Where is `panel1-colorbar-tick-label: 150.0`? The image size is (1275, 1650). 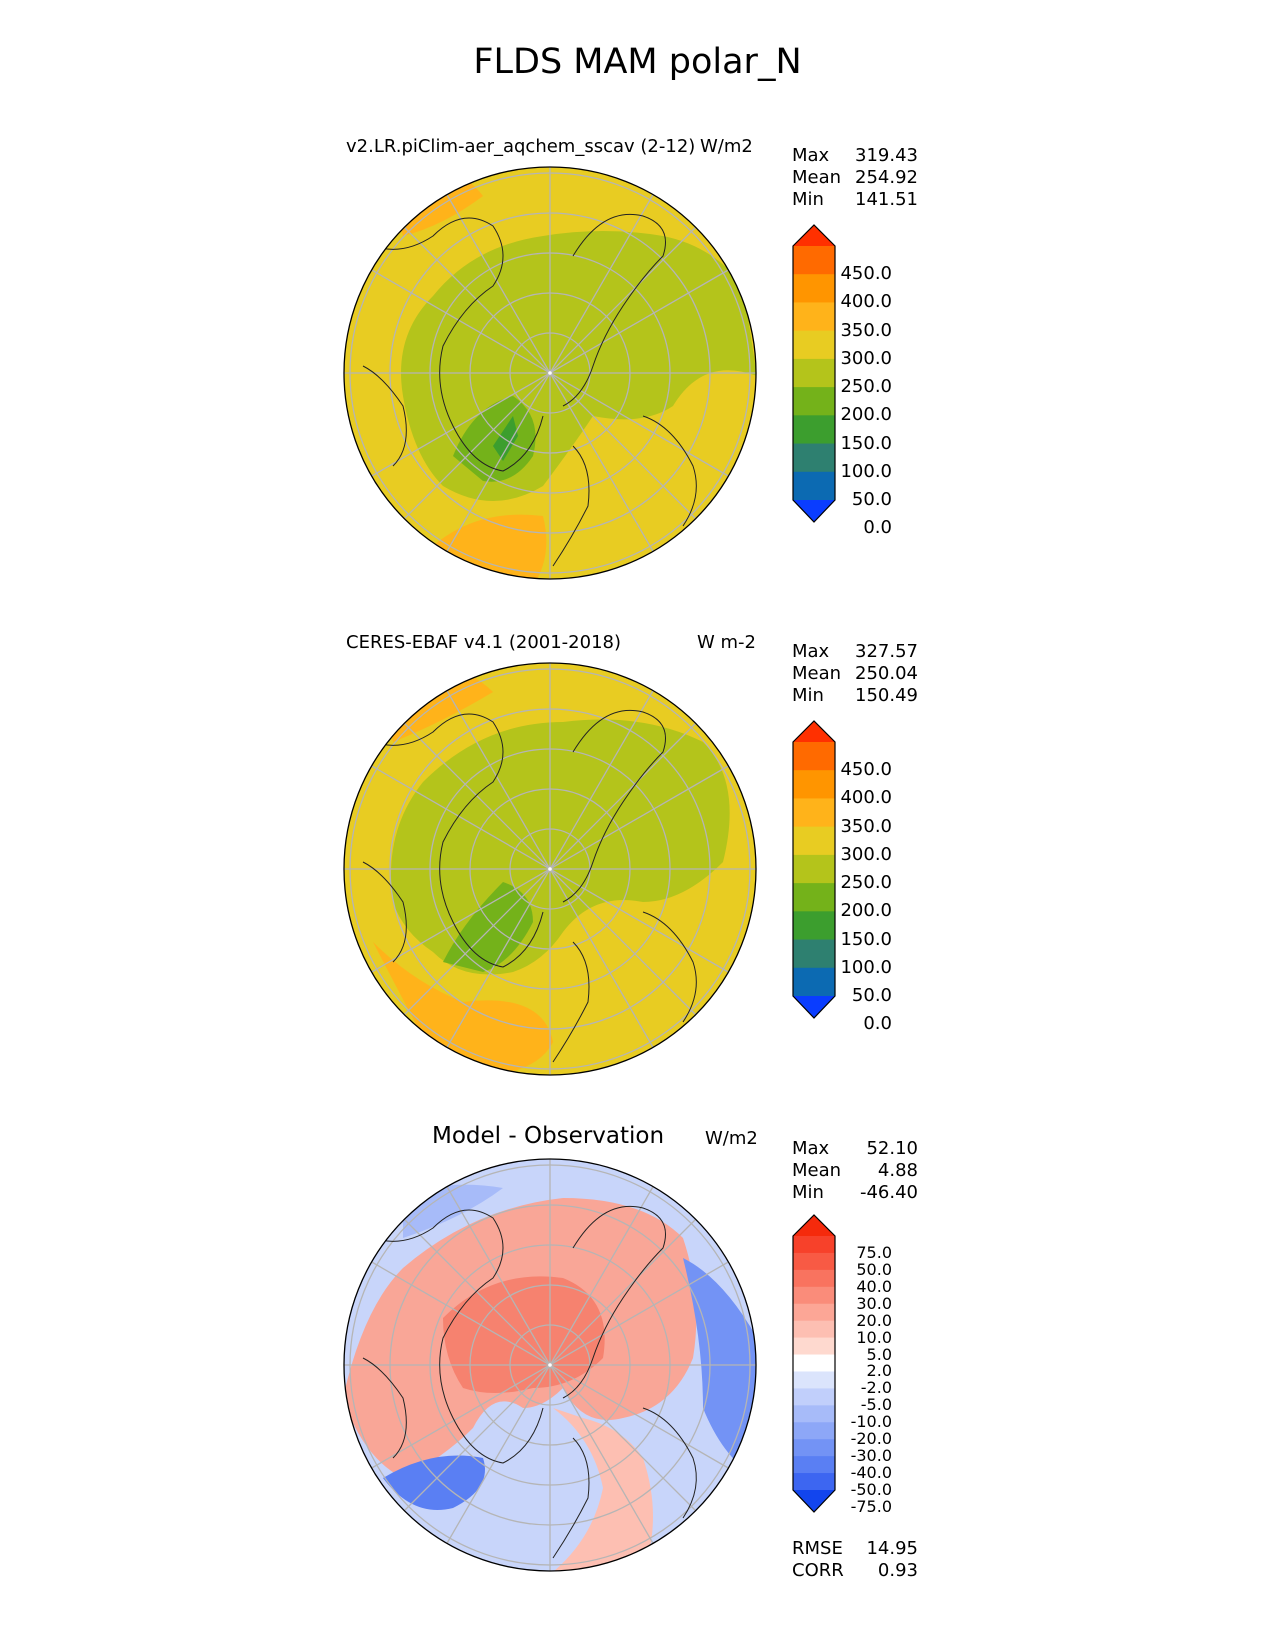 panel1-colorbar-tick-label: 150.0 is located at coordinates (866, 443).